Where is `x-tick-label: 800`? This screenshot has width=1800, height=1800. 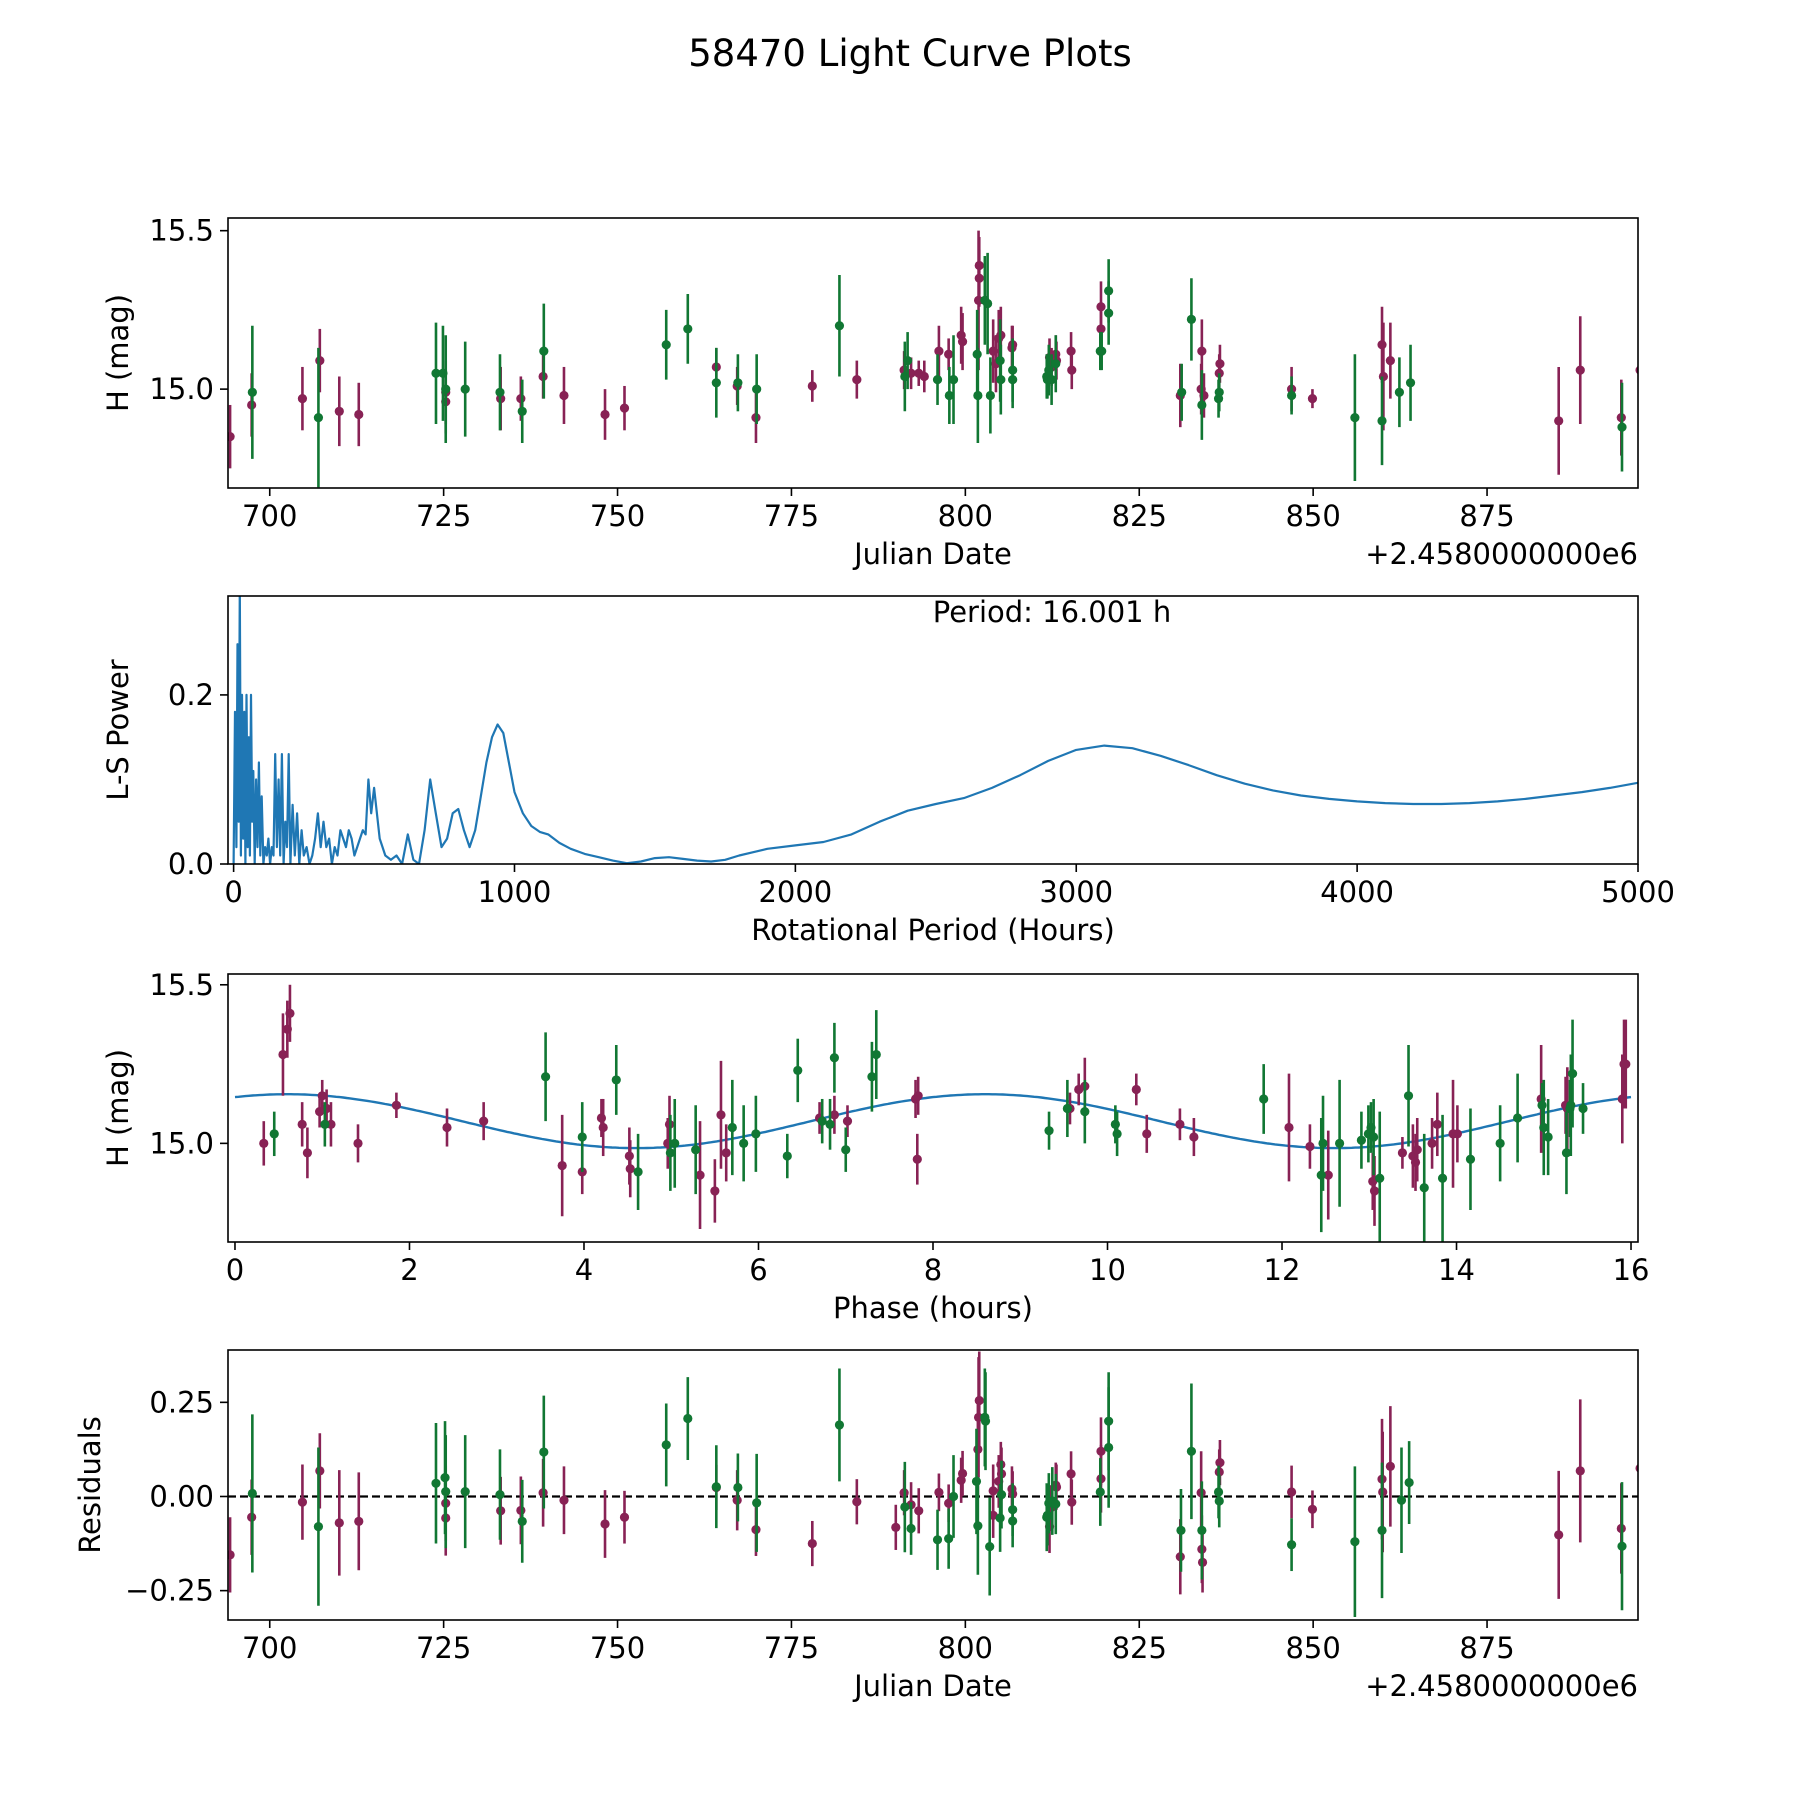 x-tick-label: 800 is located at coordinates (965, 1648).